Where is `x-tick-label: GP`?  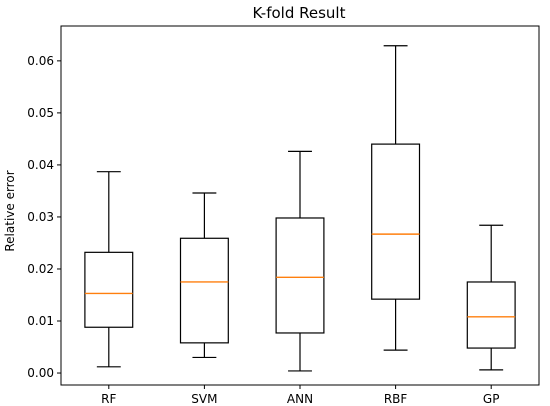
x-tick-label: GP is located at coordinates (491, 399).